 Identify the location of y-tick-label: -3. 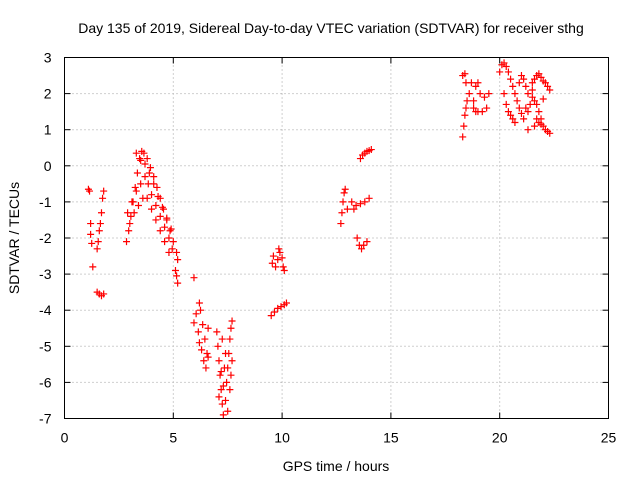
(45, 274).